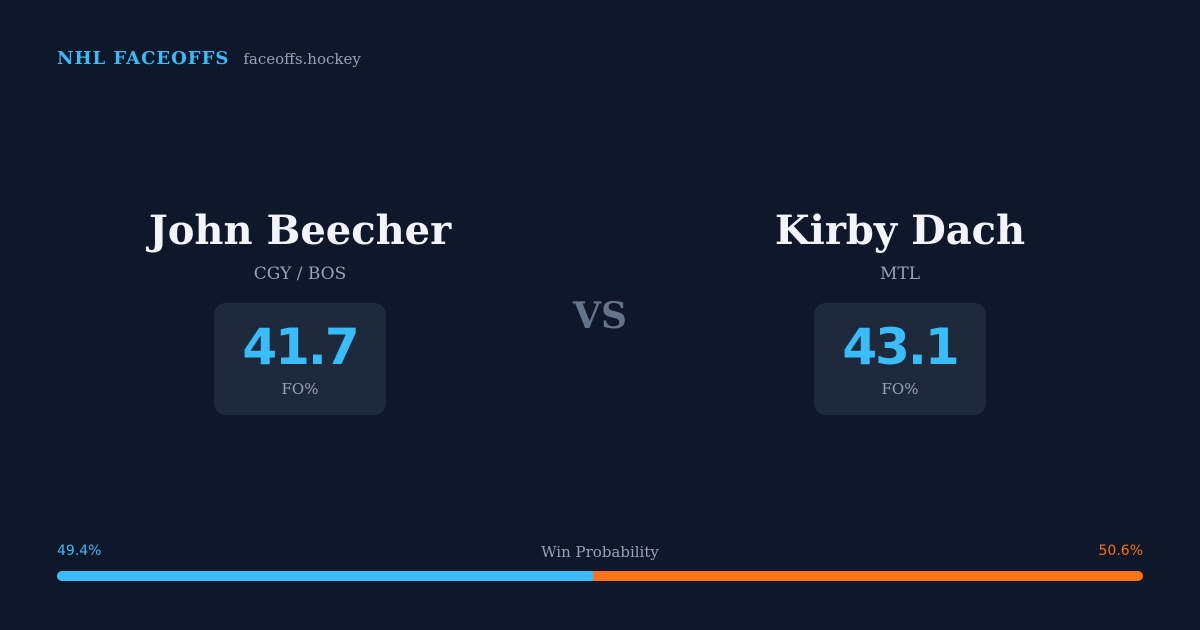 The image size is (1200, 630). Describe the element at coordinates (600, 576) in the screenshot. I see `win-probability-bar` at that location.